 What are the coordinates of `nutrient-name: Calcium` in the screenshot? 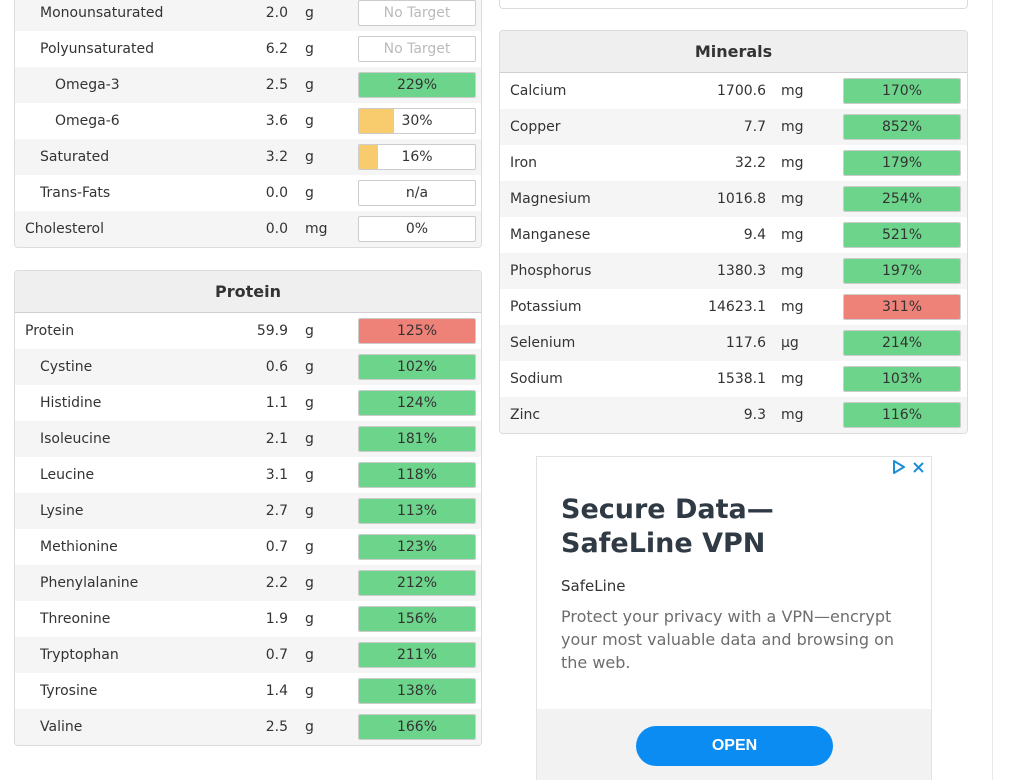 It's located at (538, 91).